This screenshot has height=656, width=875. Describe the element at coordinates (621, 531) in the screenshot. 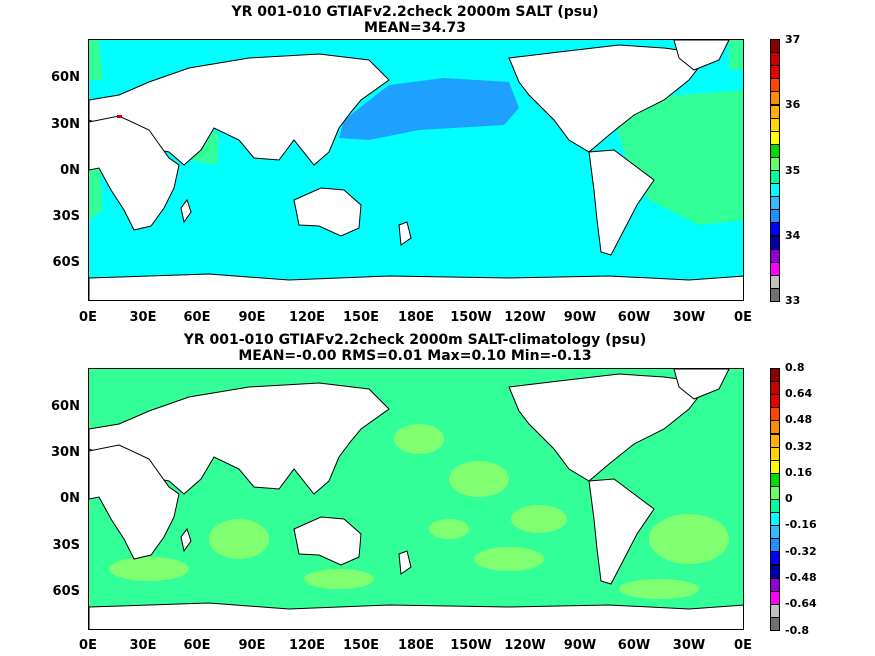

I see `south-america` at that location.